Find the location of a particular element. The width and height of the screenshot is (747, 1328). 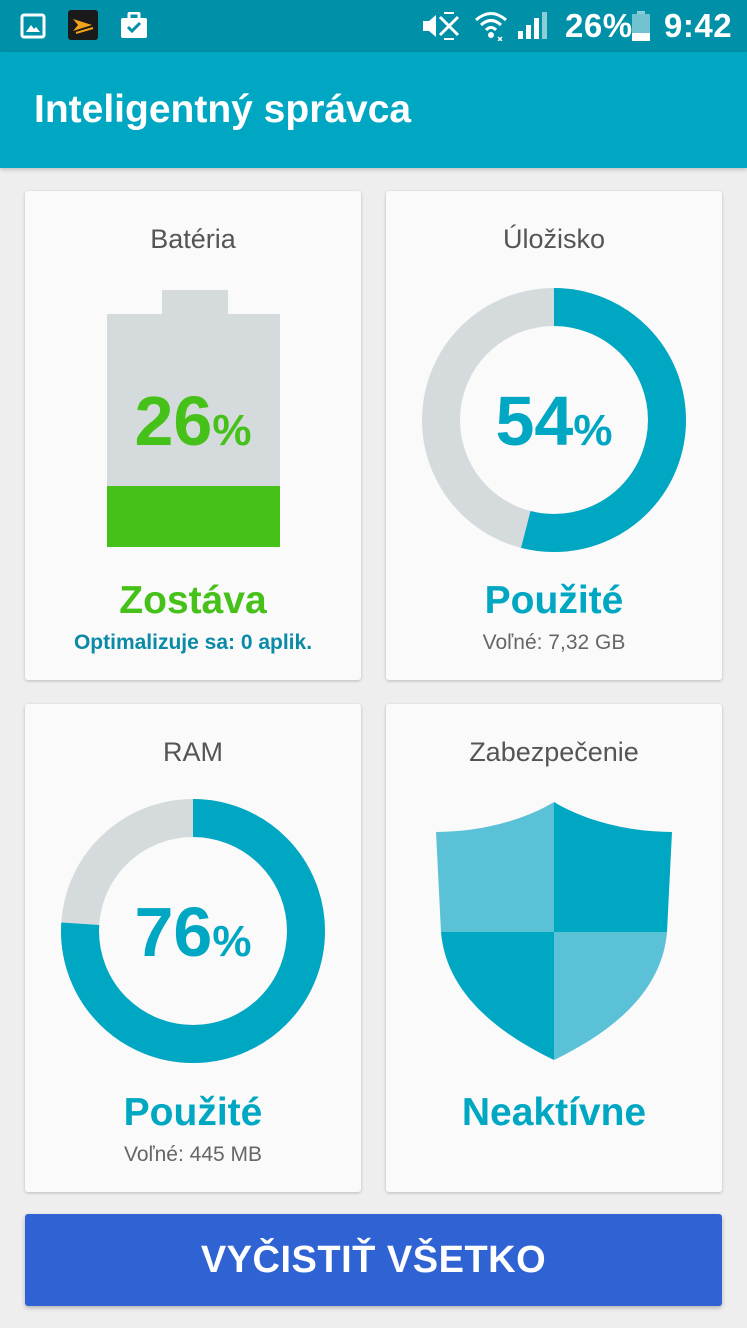

battery-percent-value: 26 is located at coordinates (173, 421).